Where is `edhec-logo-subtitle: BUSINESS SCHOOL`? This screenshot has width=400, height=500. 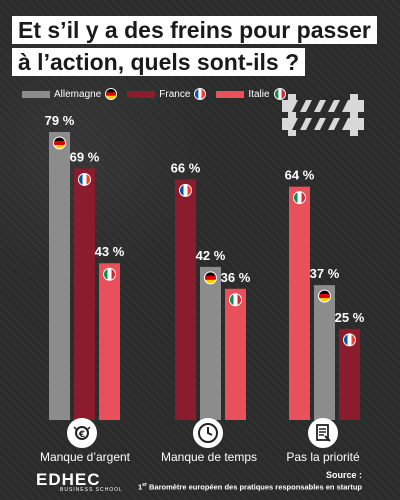 edhec-logo-subtitle: BUSINESS SCHOOL is located at coordinates (91, 490).